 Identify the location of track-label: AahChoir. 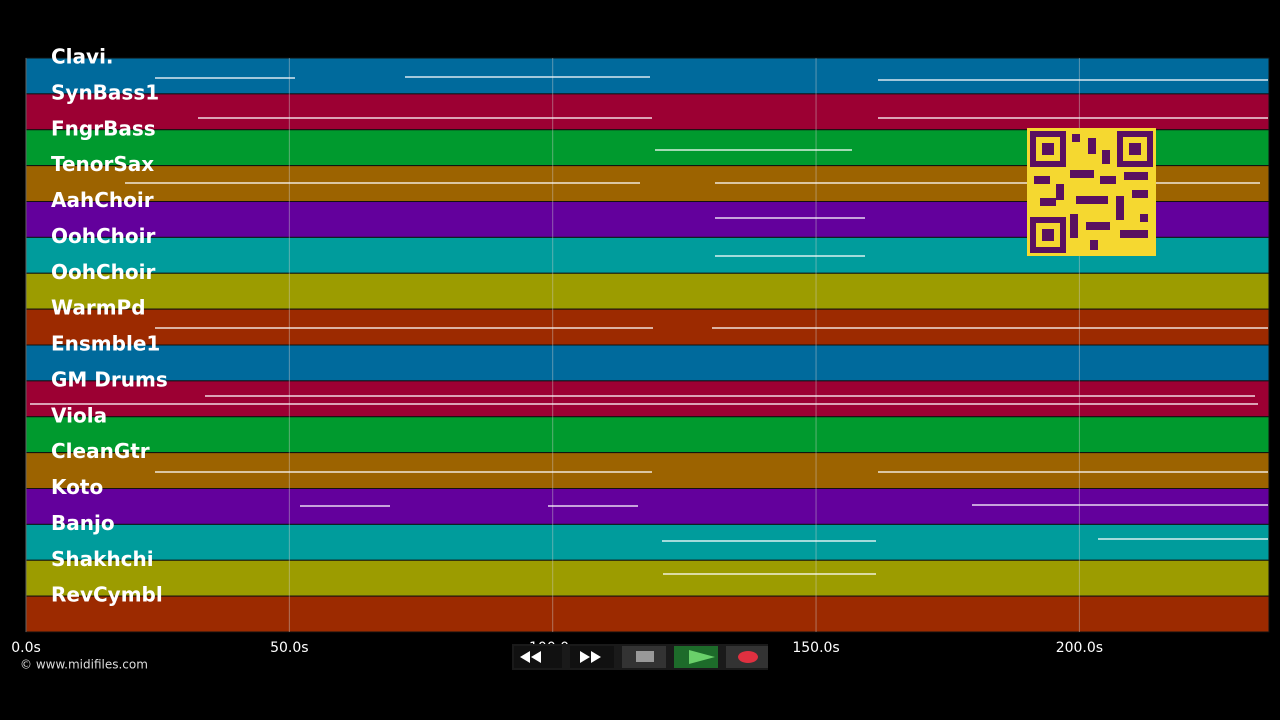
(102, 200).